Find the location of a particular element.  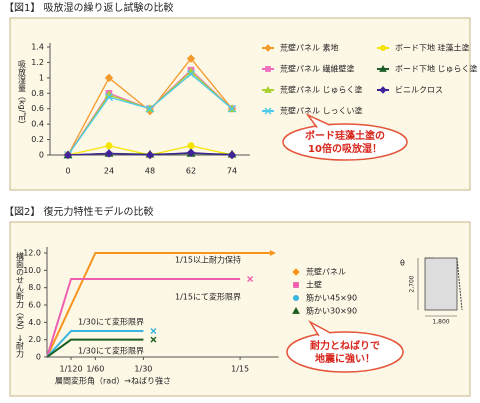

y-tick-label: 10.0 is located at coordinates (32, 270).